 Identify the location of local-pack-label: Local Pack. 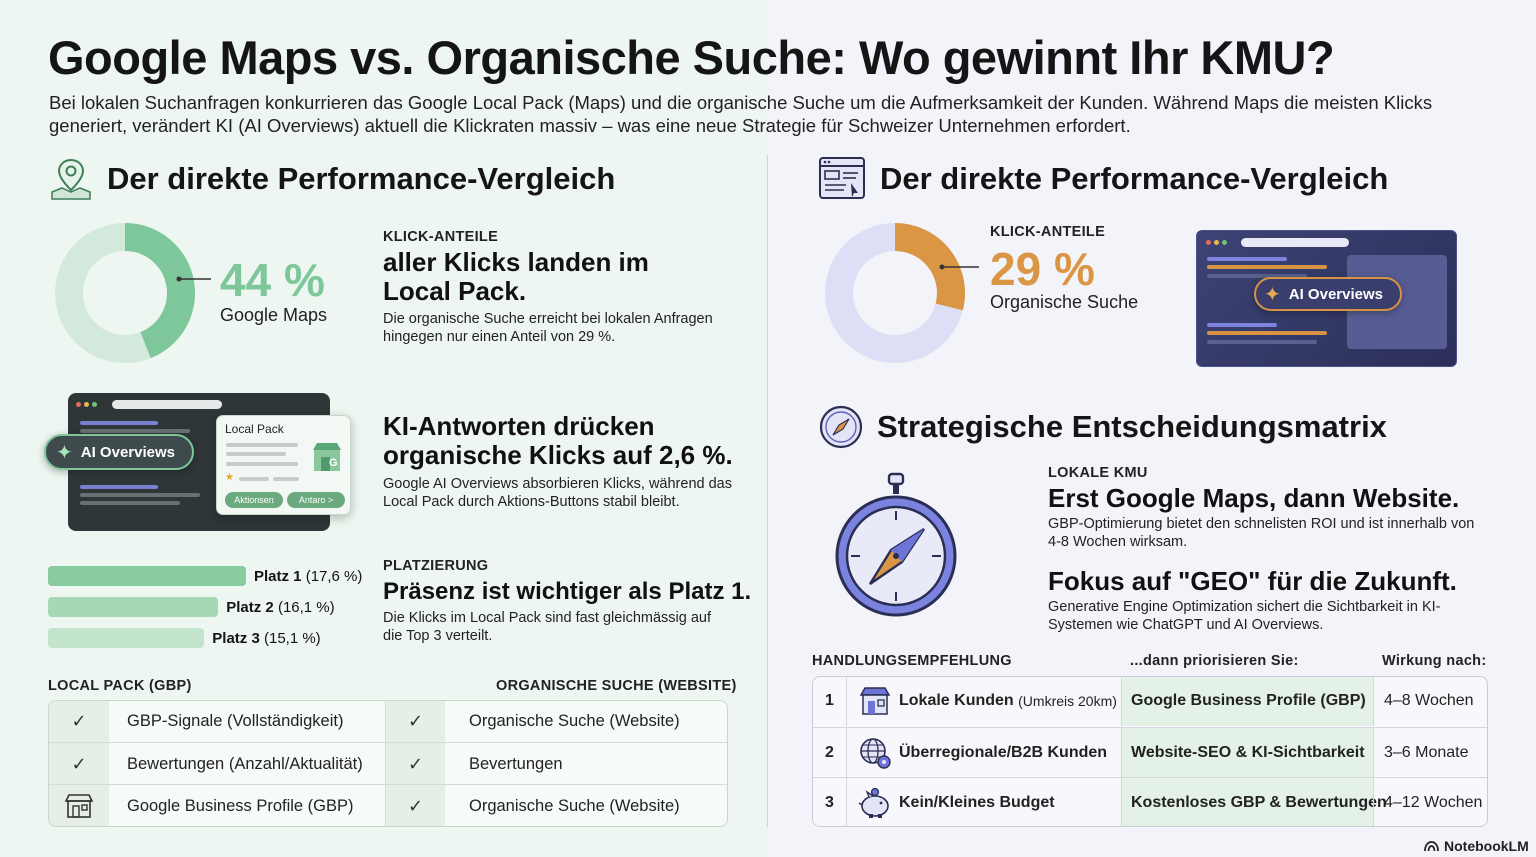
(254, 429).